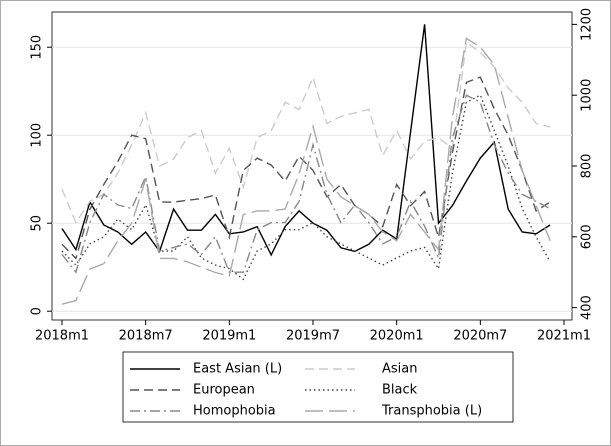 This screenshot has height=446, width=611. Describe the element at coordinates (234, 411) in the screenshot. I see `legend-label: Homophobia` at that location.